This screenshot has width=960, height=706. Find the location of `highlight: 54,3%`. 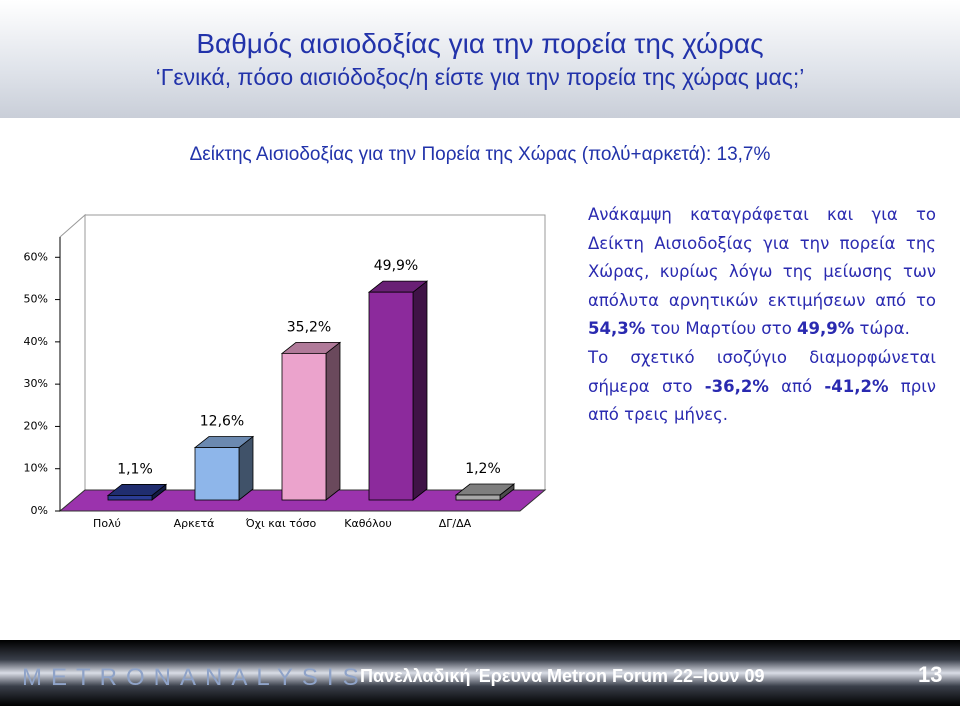

highlight: 54,3% is located at coordinates (617, 329).